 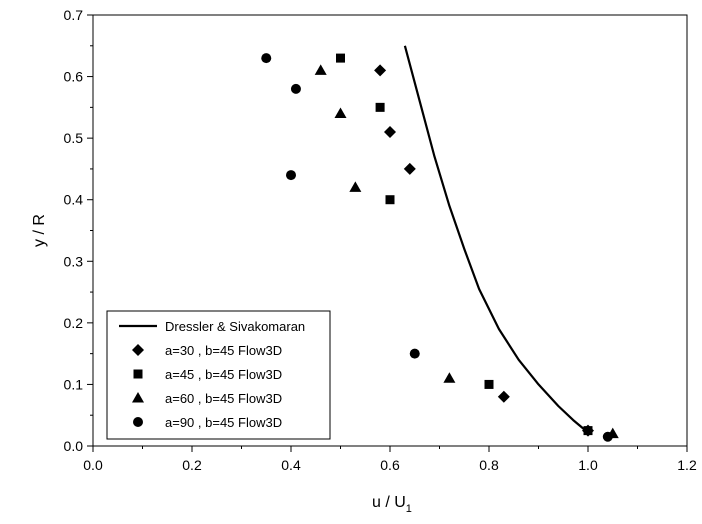 I want to click on x-tick-label: 0.0, so click(x=93, y=465).